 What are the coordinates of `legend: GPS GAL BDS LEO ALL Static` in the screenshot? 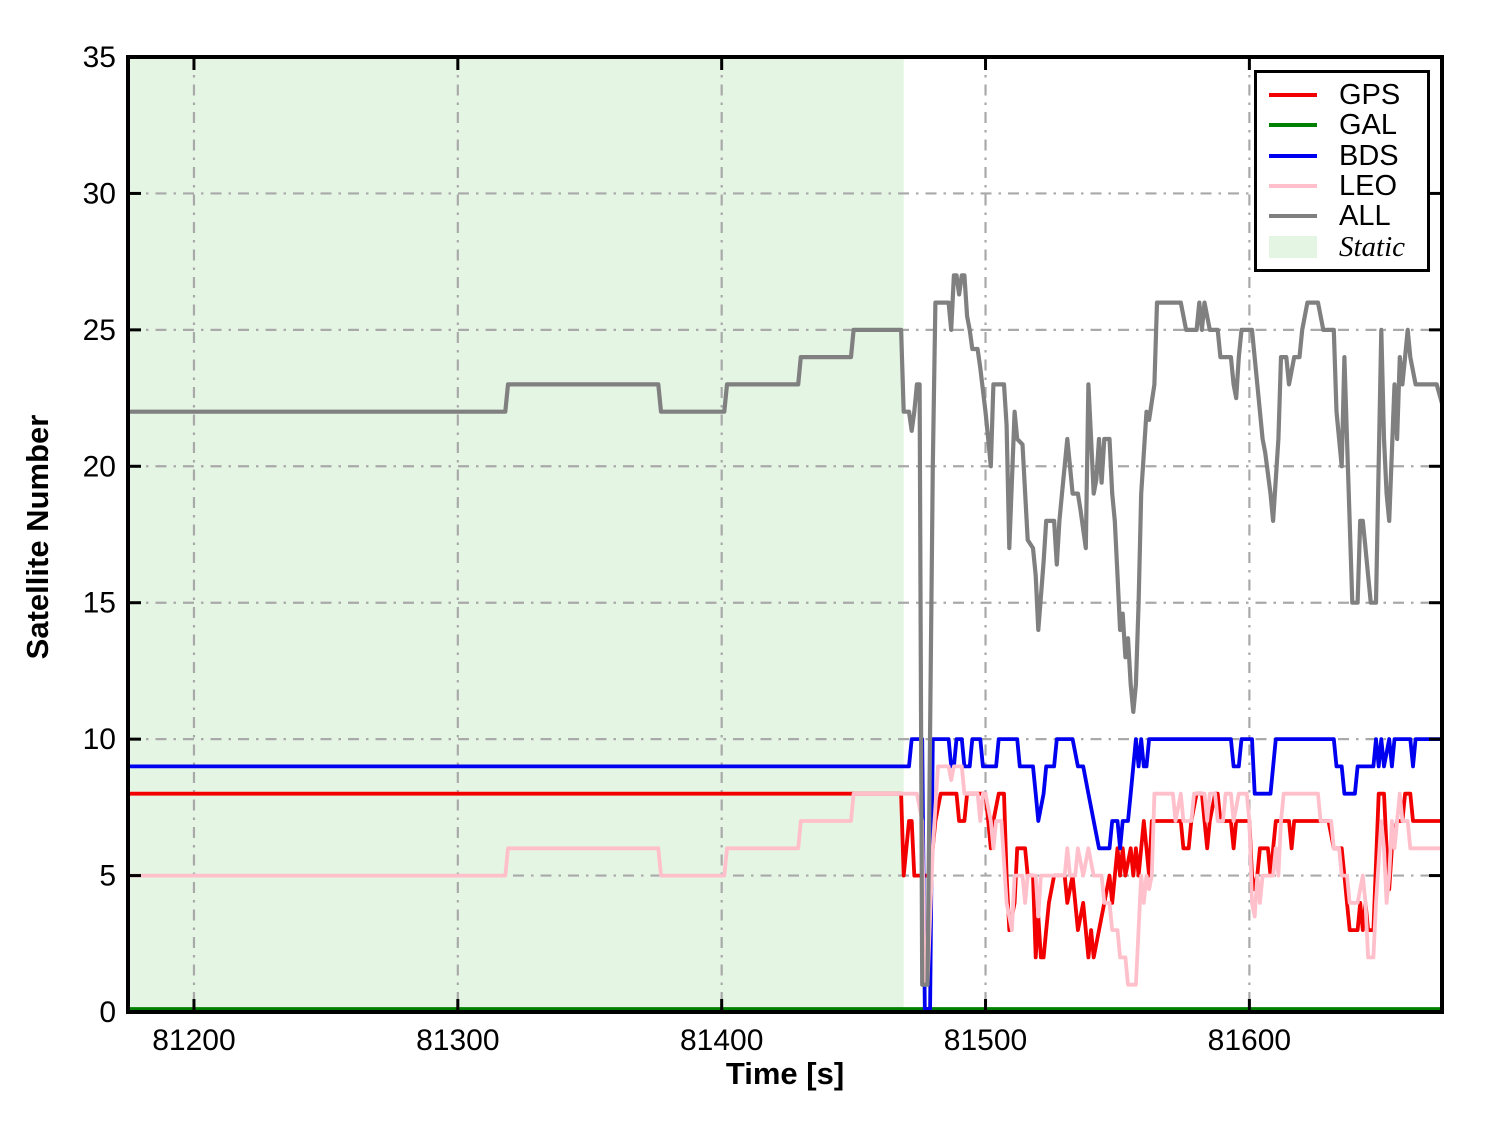 It's located at (1342, 171).